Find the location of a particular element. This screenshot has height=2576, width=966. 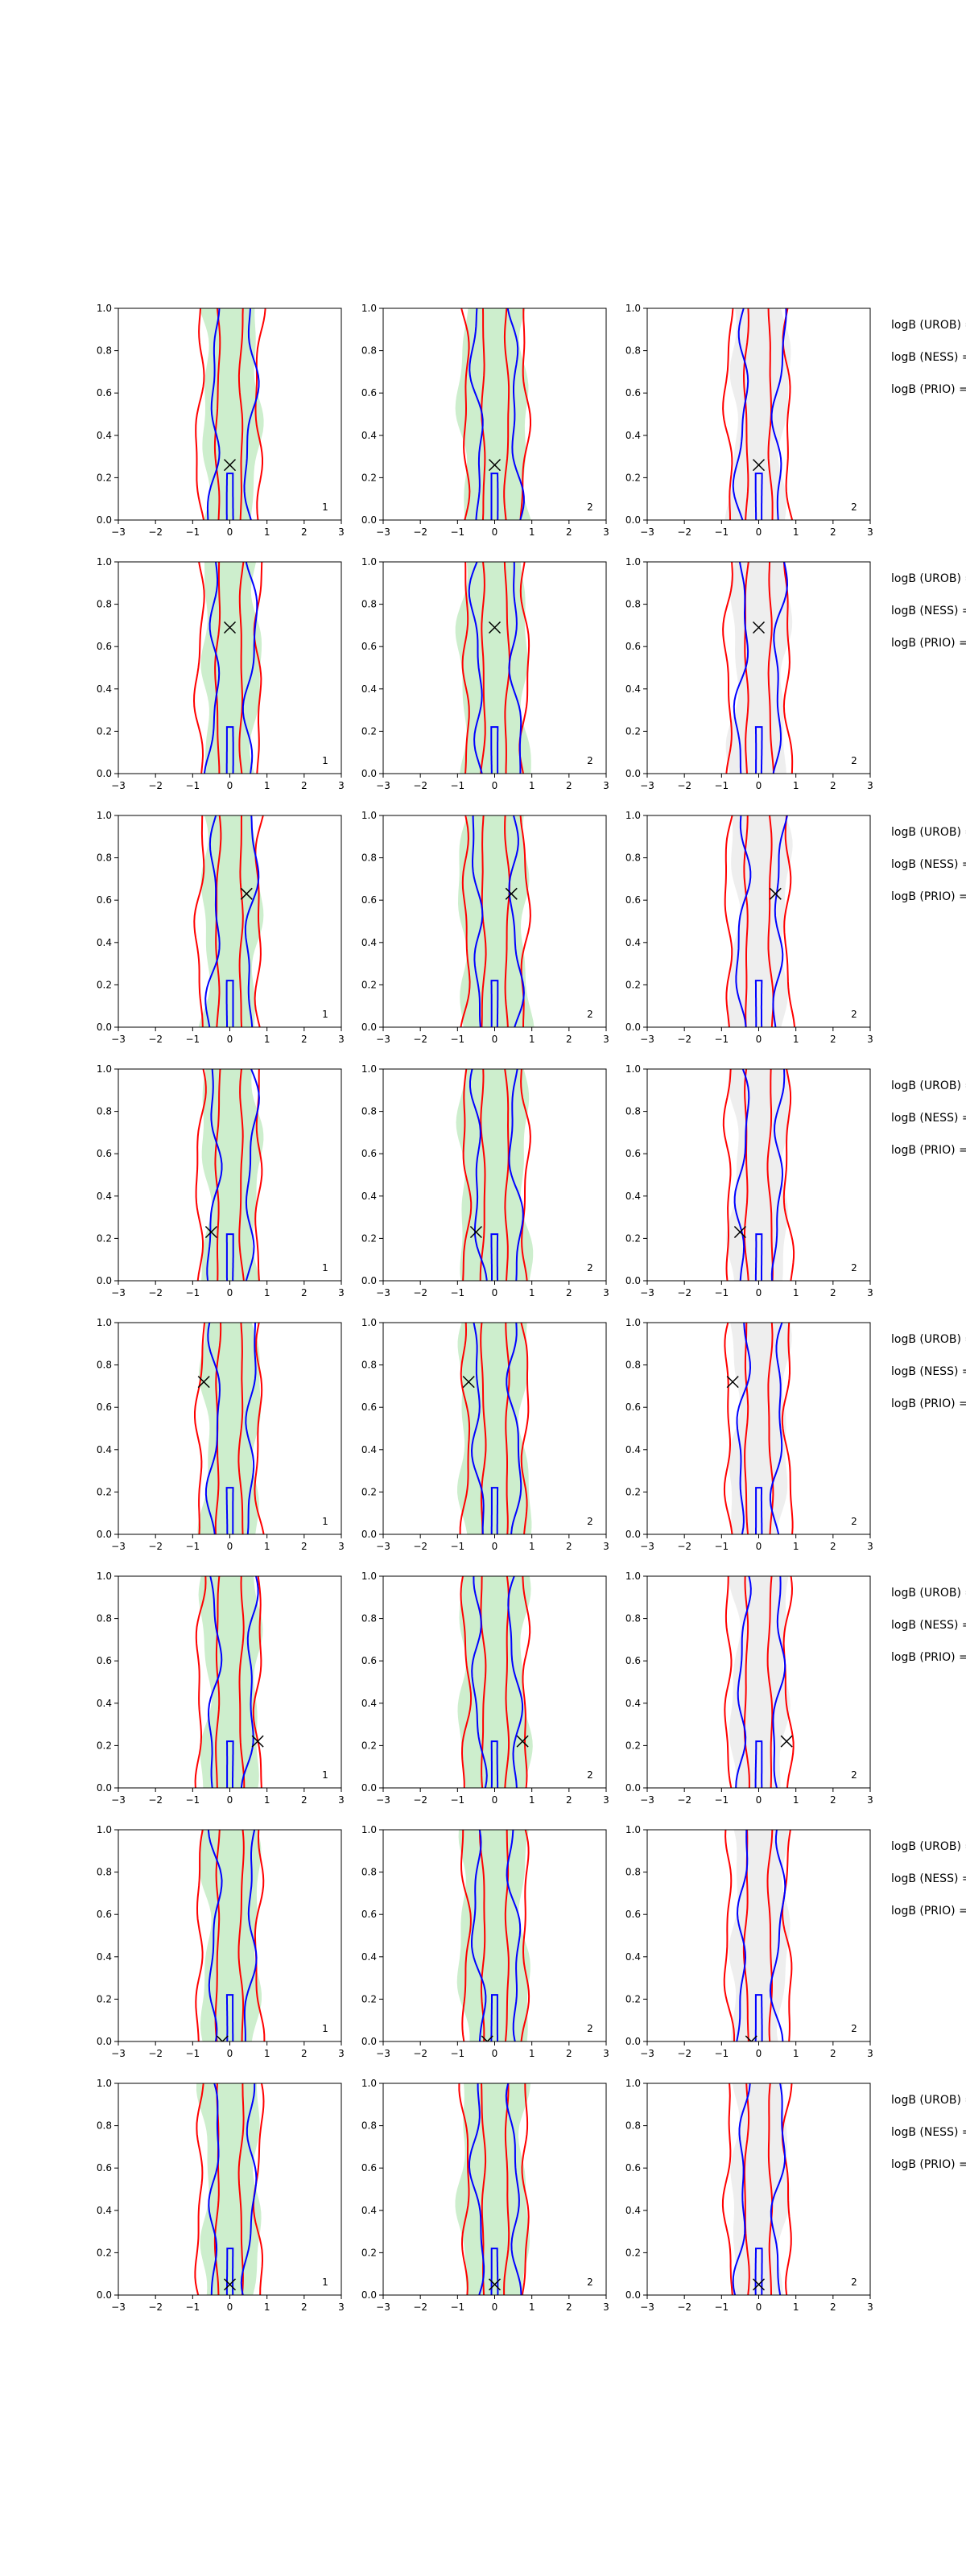

panel-r8-c2: −3 −2 −1 0 1 2 3 0.0 0.2 0.4 0.6 0.8 1.0 2 is located at coordinates (485, 2195).